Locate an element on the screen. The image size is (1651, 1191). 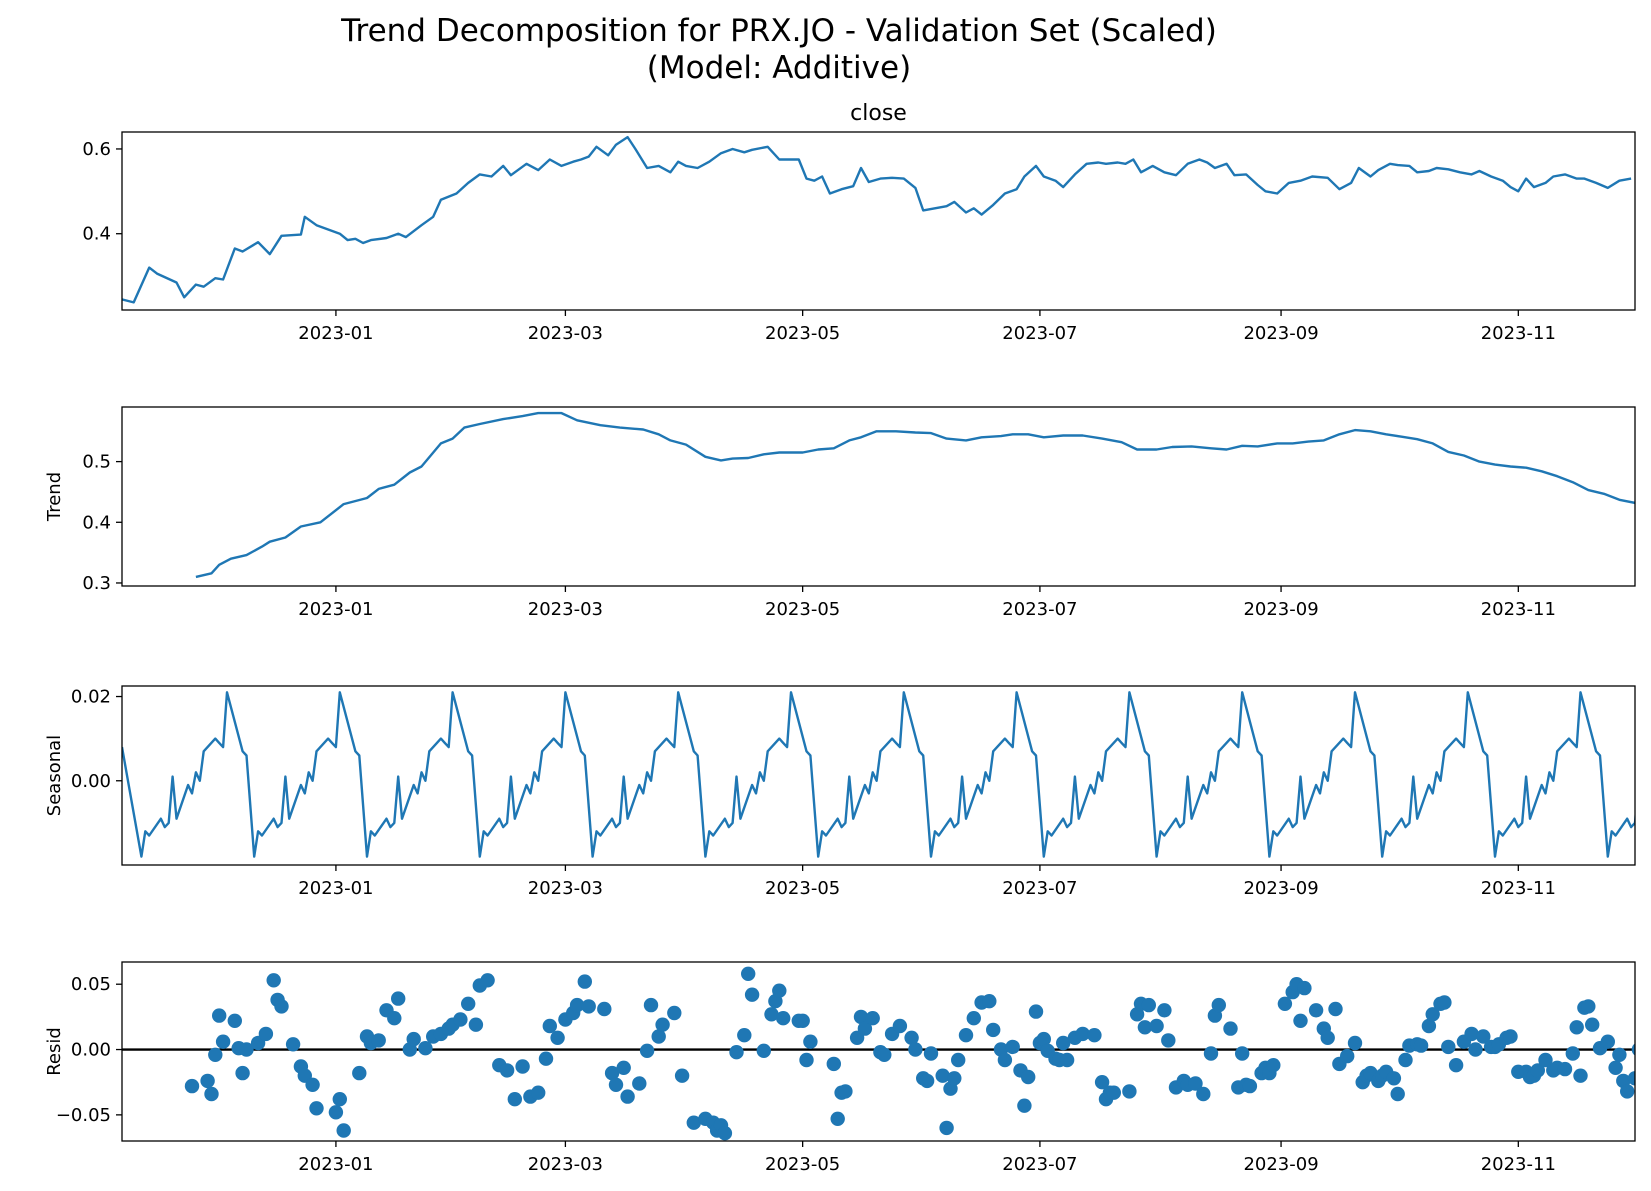
y-tick-label: 0.02 is located at coordinates (91, 697).